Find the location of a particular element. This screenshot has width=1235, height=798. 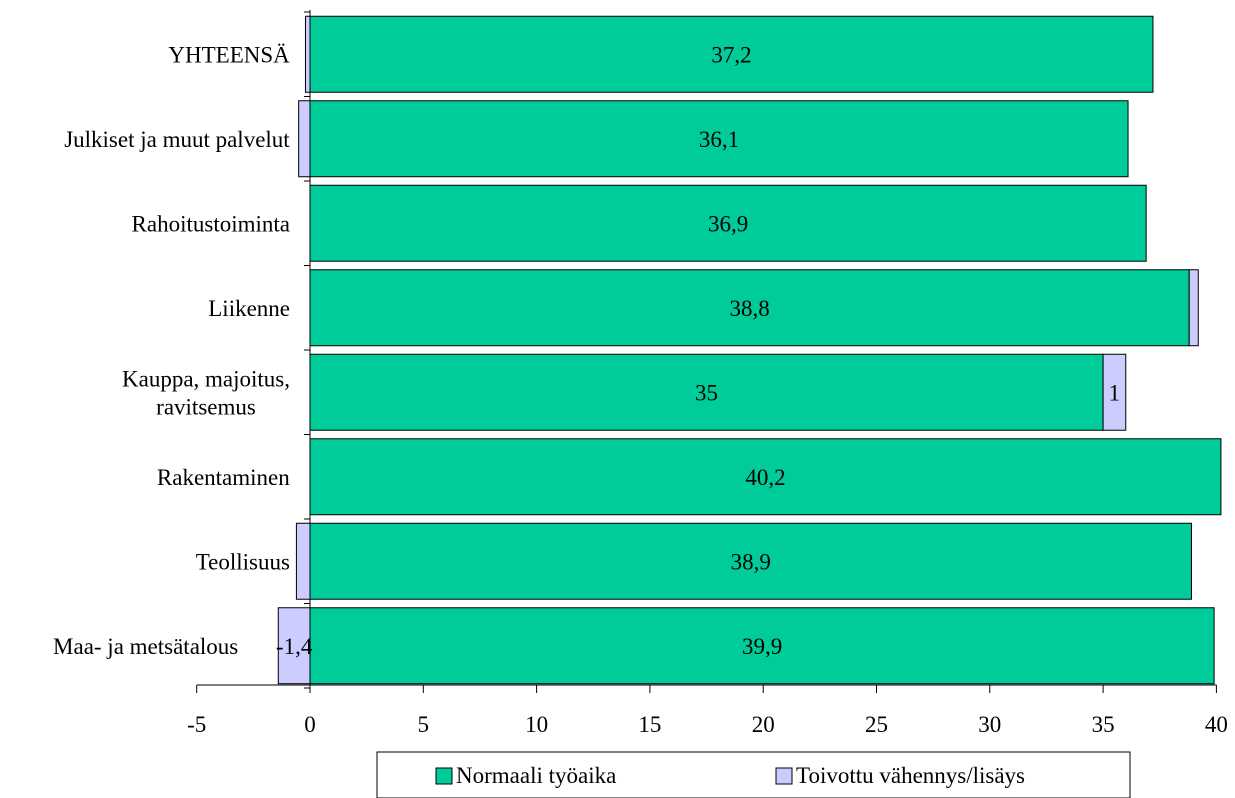

category-label-4: Kauppa, majoitus, ravitsemus is located at coordinates (206, 392).